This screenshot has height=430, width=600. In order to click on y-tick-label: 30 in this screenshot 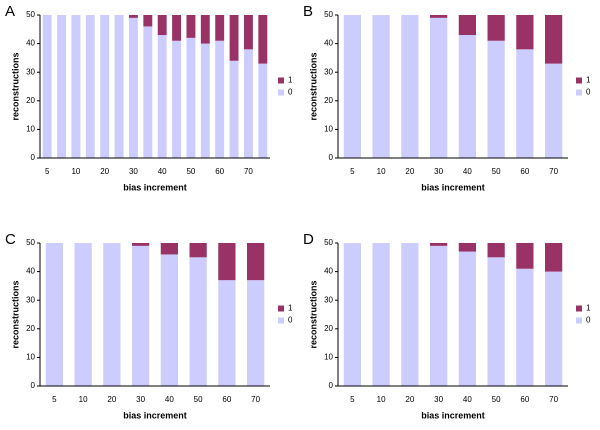, I will do `click(328, 71)`.